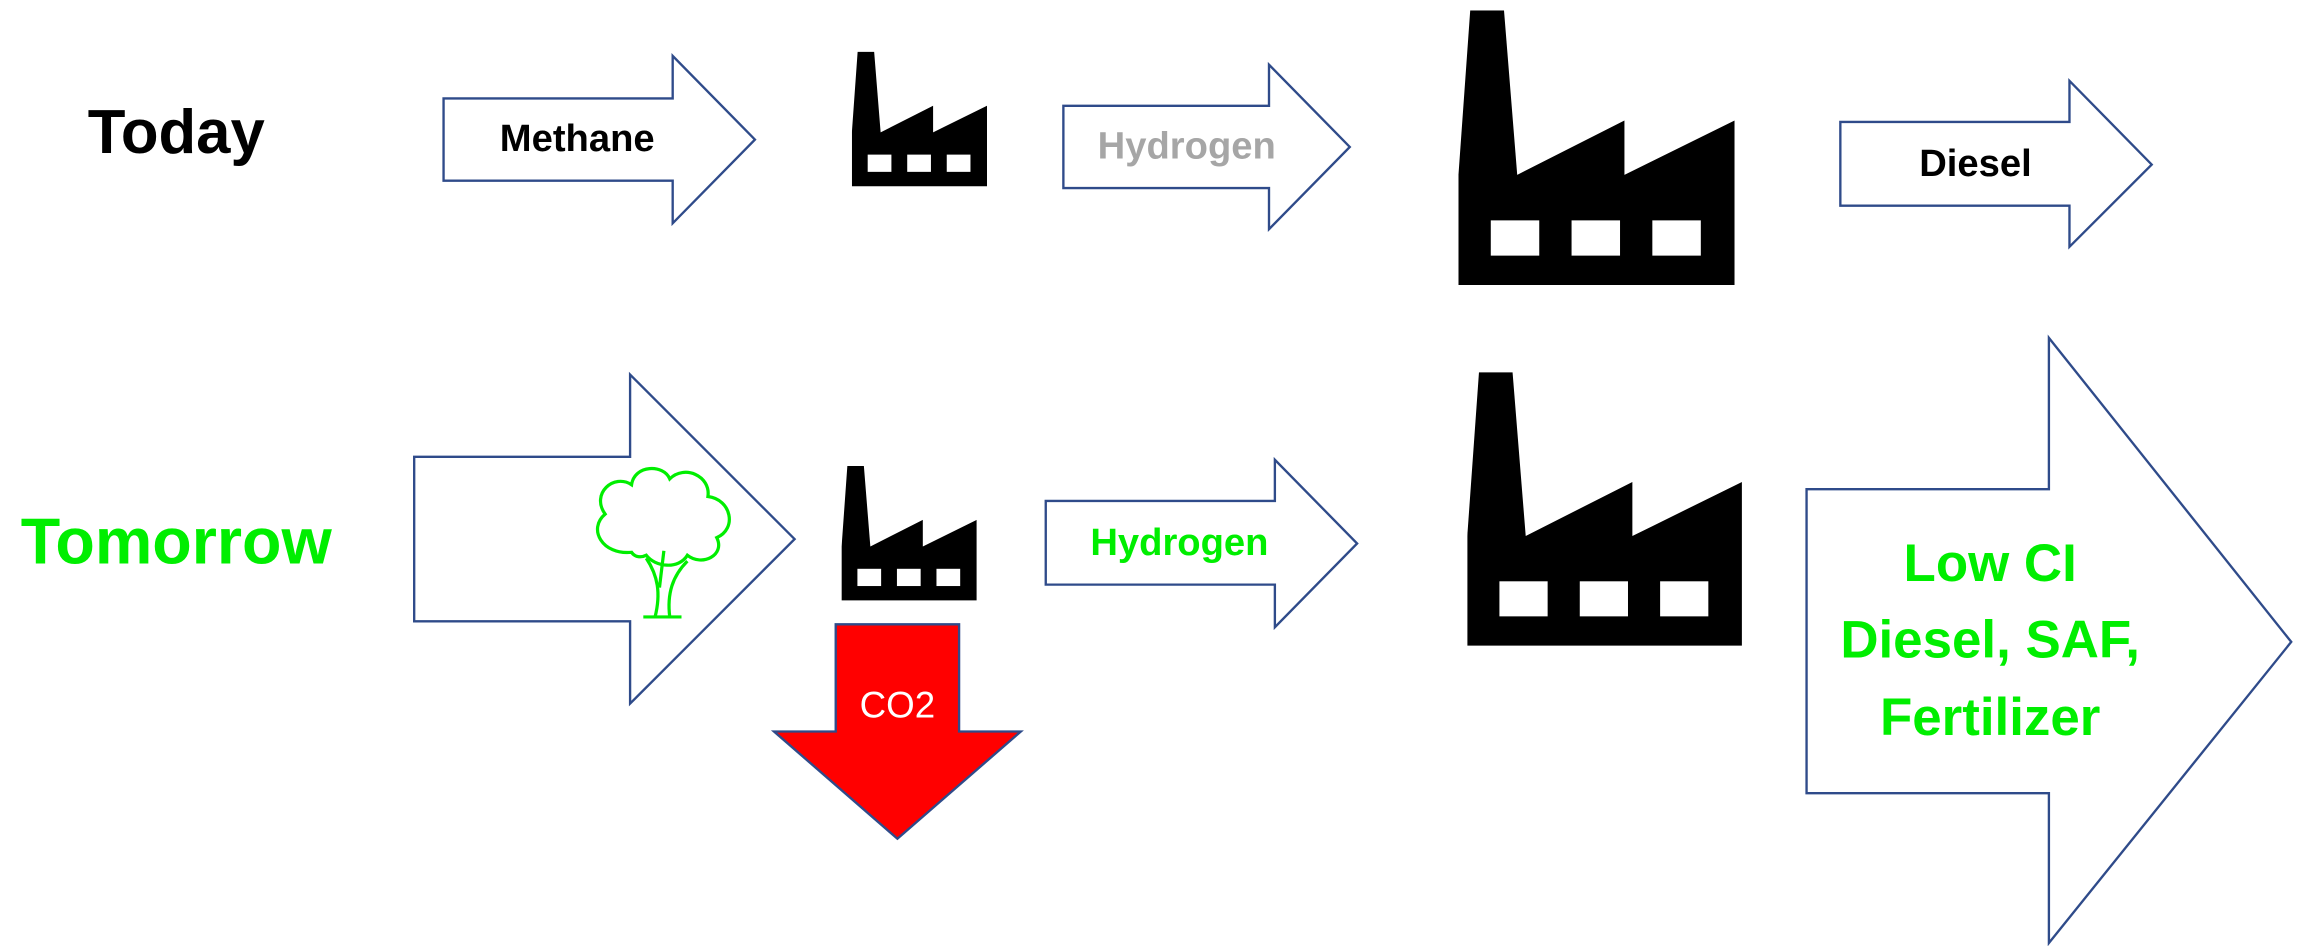 Image resolution: width=2303 pixels, height=946 pixels. What do you see at coordinates (897, 732) in the screenshot?
I see `emission-arrow` at bounding box center [897, 732].